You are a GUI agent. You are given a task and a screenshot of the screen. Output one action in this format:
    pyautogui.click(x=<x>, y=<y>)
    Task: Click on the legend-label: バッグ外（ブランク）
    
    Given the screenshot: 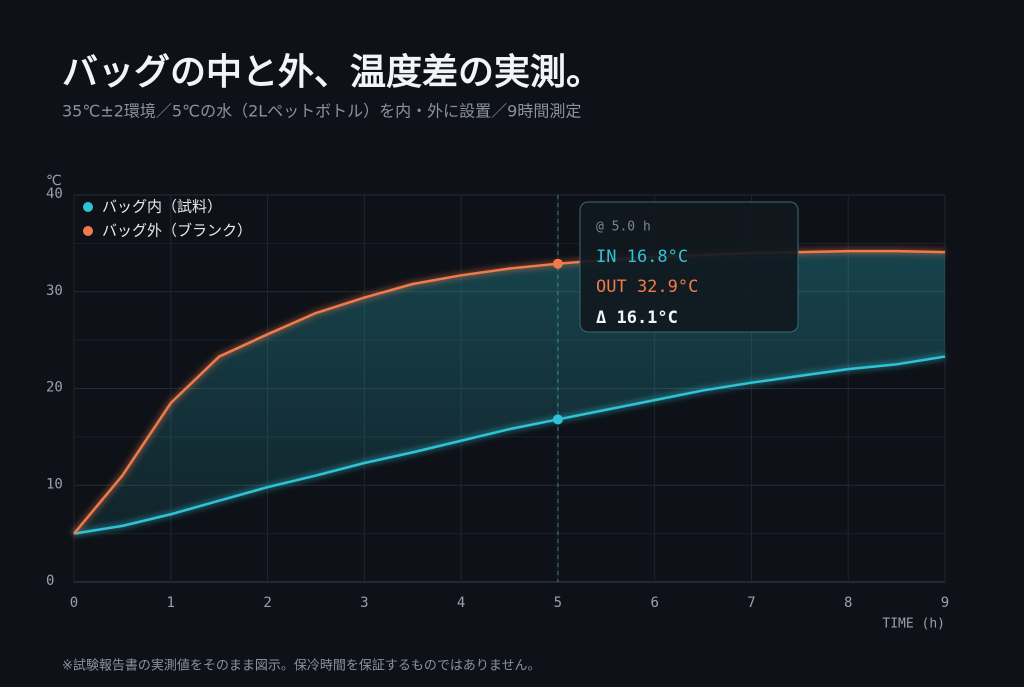 What is the action you would take?
    pyautogui.click(x=177, y=231)
    